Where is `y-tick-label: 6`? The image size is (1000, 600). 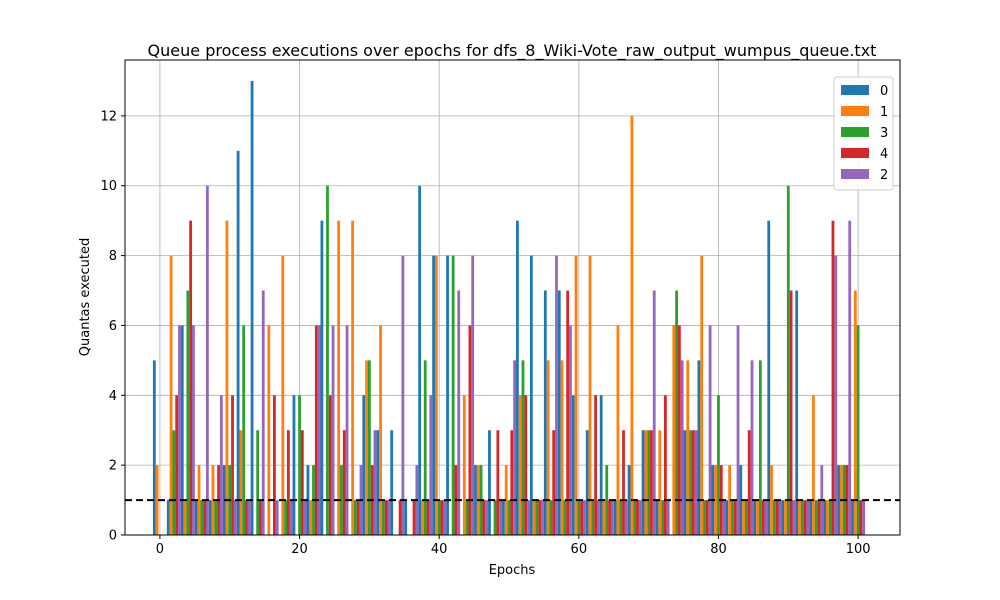 y-tick-label: 6 is located at coordinates (113, 326).